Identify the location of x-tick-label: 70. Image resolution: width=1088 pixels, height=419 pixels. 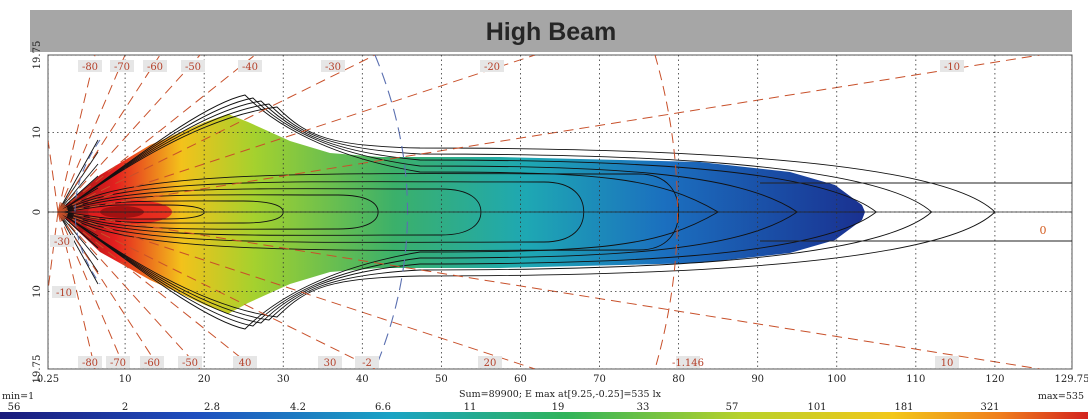
(599, 379).